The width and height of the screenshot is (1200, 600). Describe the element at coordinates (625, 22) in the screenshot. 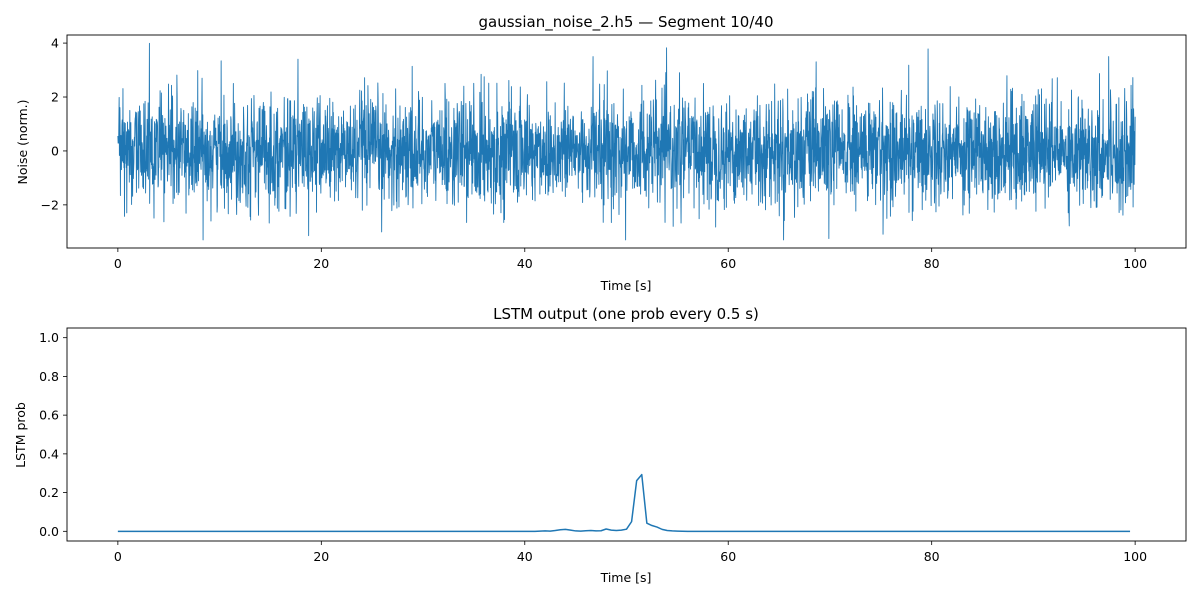

I see `noise-chart-title: gaussian_noise_2.h5 — Segment 10/40` at that location.